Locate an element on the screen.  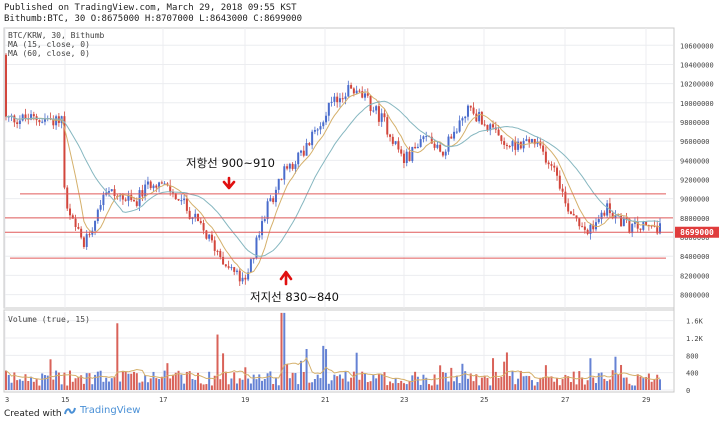
volume-title: Volume (true, 15) is located at coordinates (49, 319).